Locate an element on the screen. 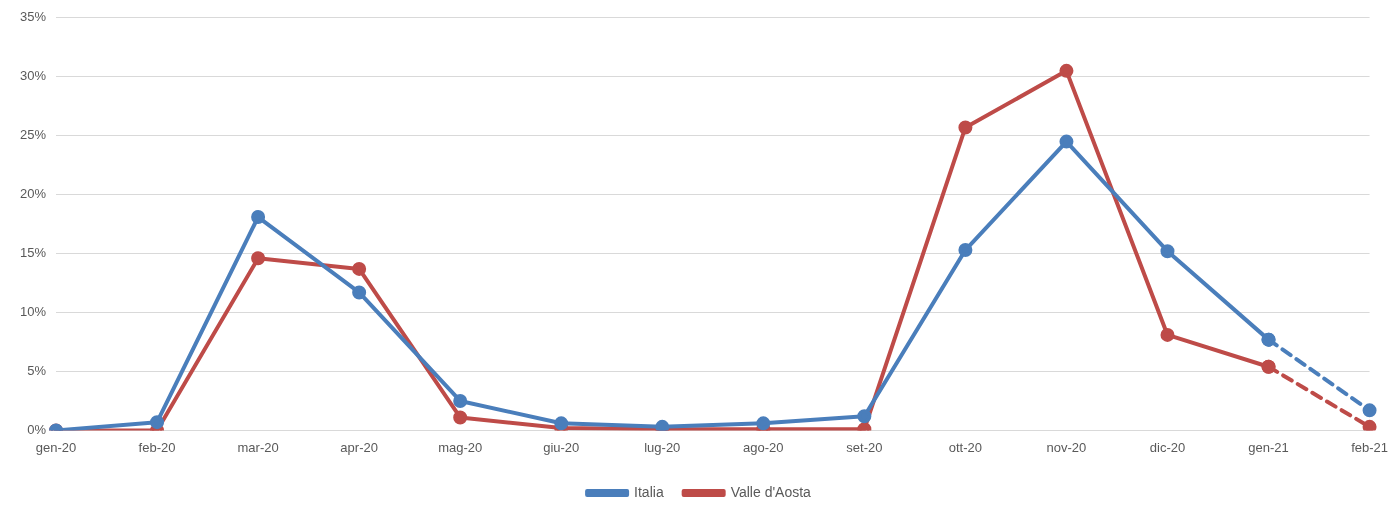  x-tick-label: mag-20 is located at coordinates (460, 447).